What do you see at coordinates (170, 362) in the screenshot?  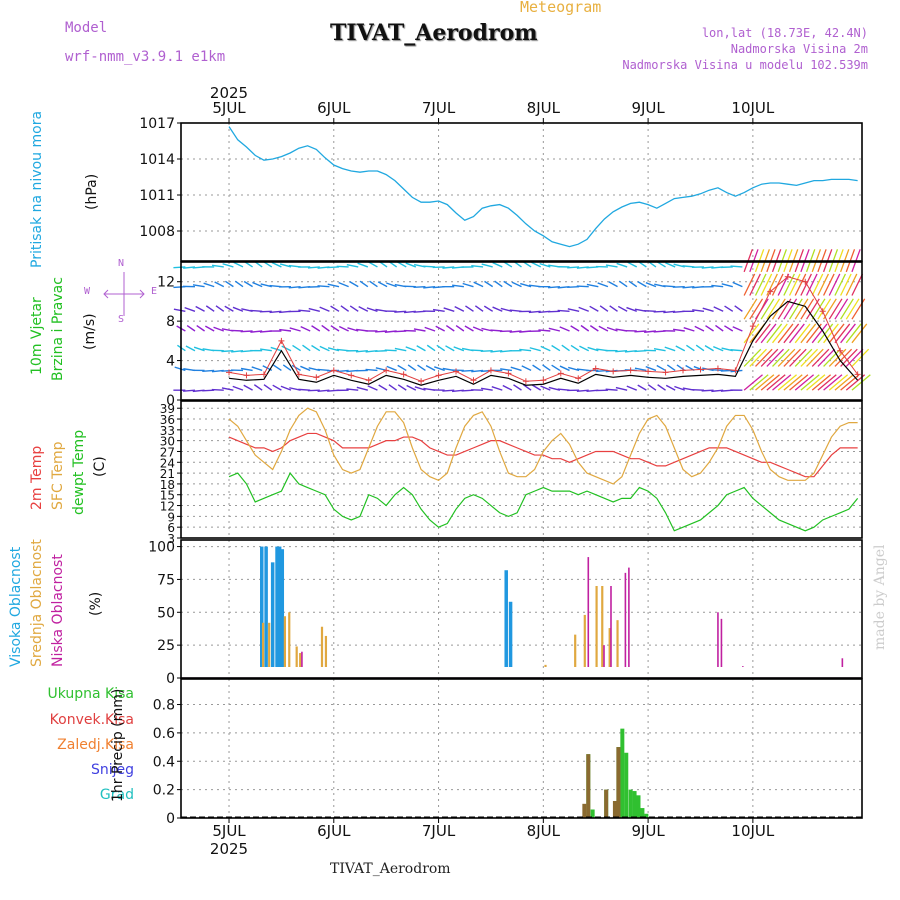 I see `y-tick-label: 4` at bounding box center [170, 362].